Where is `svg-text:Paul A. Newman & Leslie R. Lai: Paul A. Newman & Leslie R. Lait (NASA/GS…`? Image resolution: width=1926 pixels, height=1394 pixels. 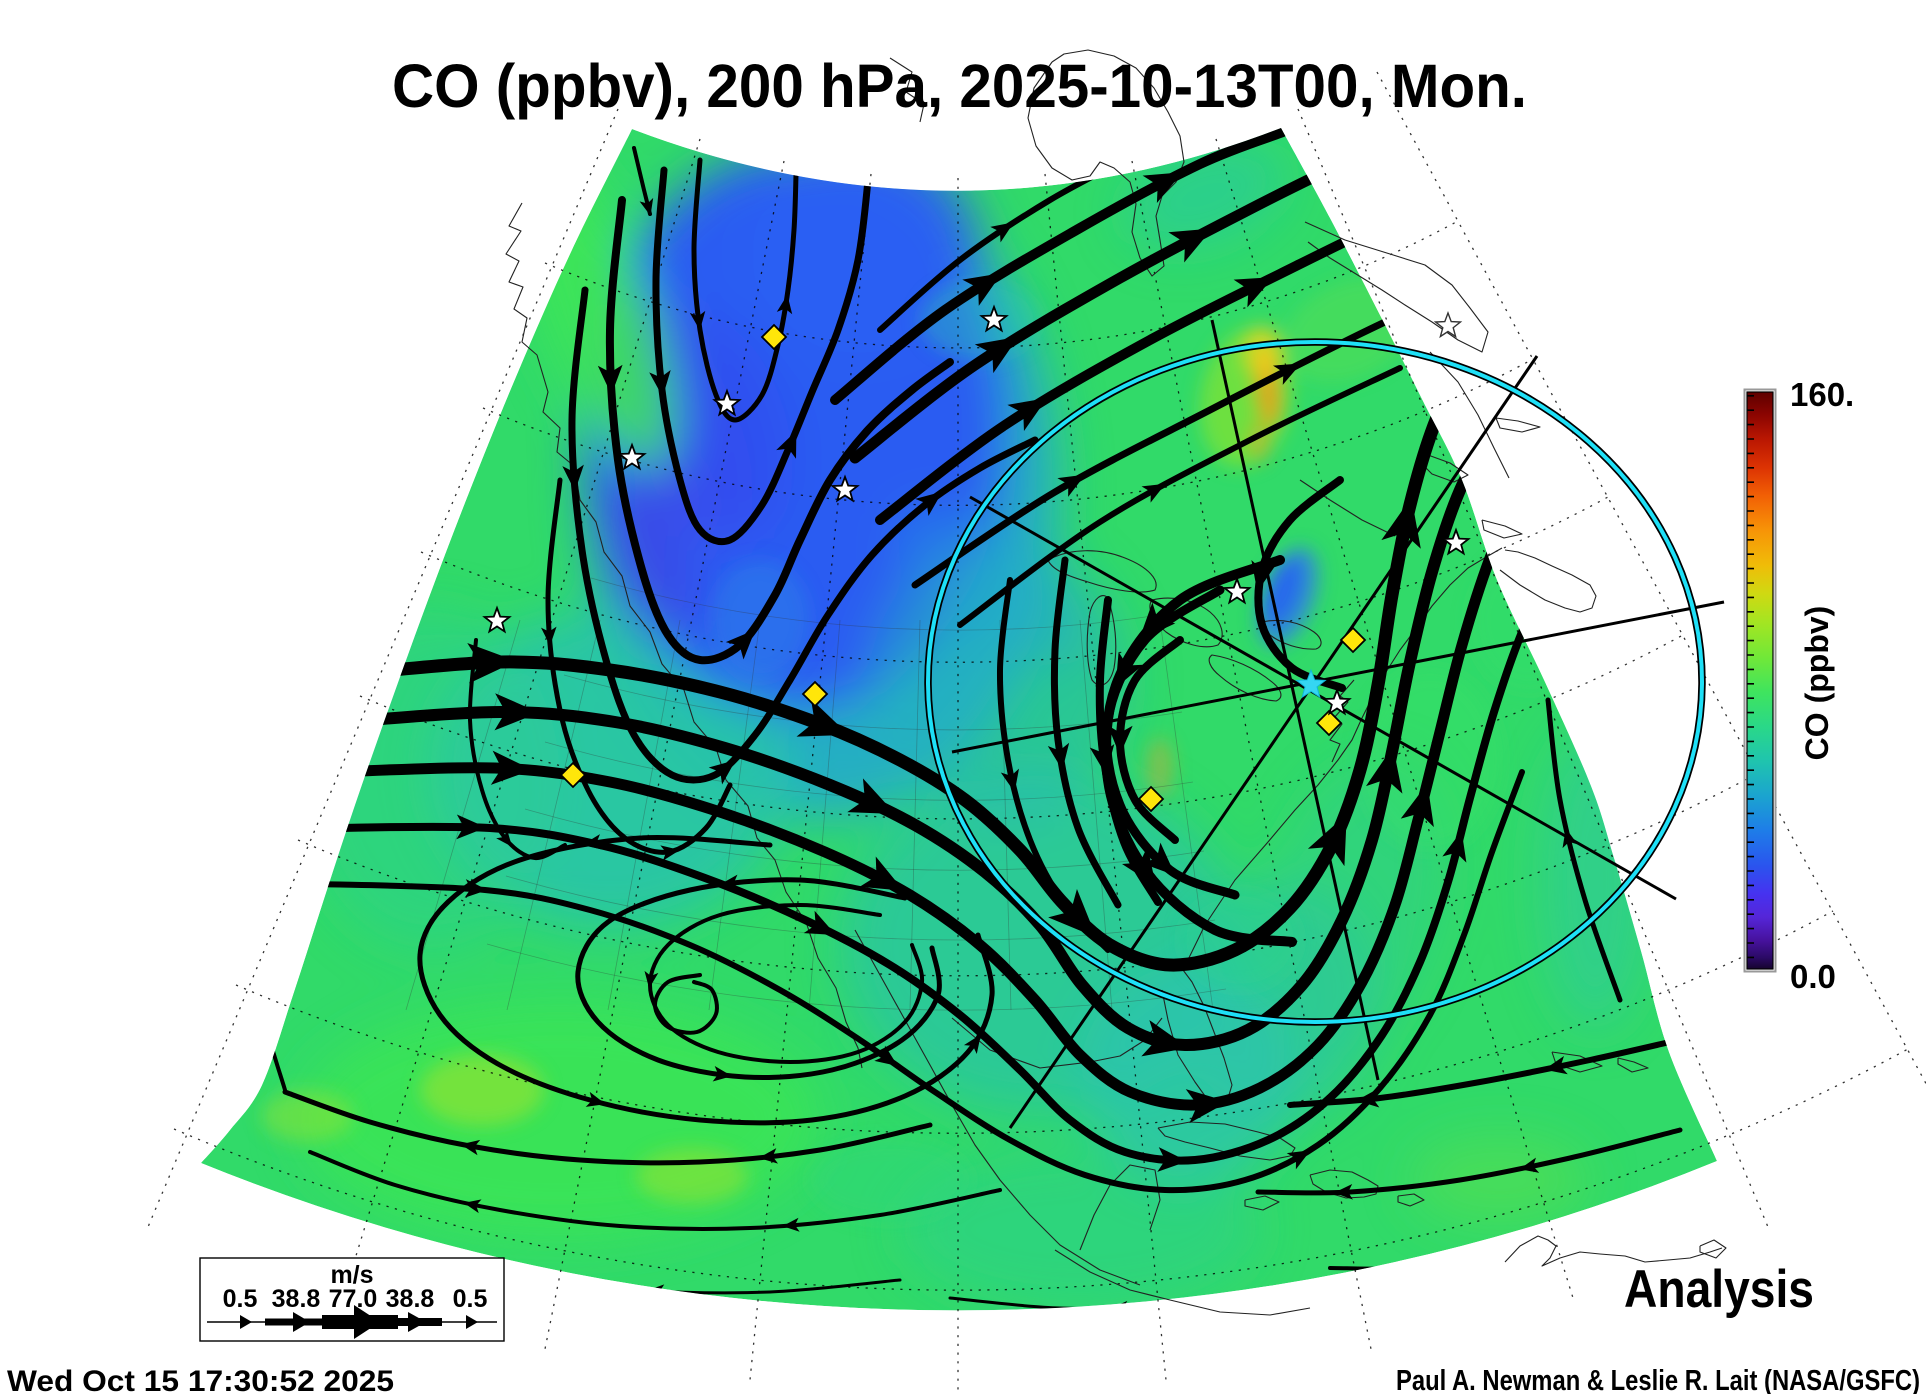
svg-text:Paul A. Newman & Leslie R. Lai: Paul A. Newman & Leslie R. Lait (NASA/GS… is located at coordinates (1658, 1379).